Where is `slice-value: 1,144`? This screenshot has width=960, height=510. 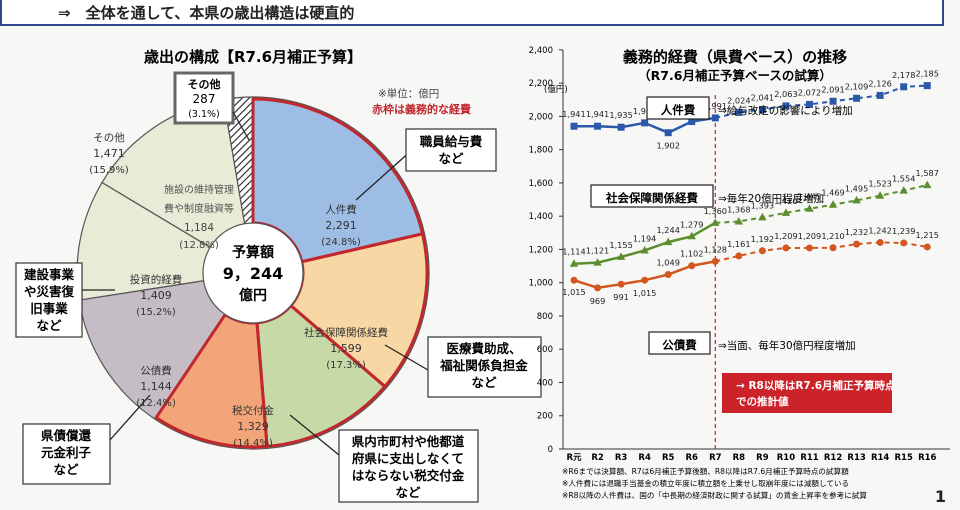
slice-value: 1,144 is located at coordinates (156, 386).